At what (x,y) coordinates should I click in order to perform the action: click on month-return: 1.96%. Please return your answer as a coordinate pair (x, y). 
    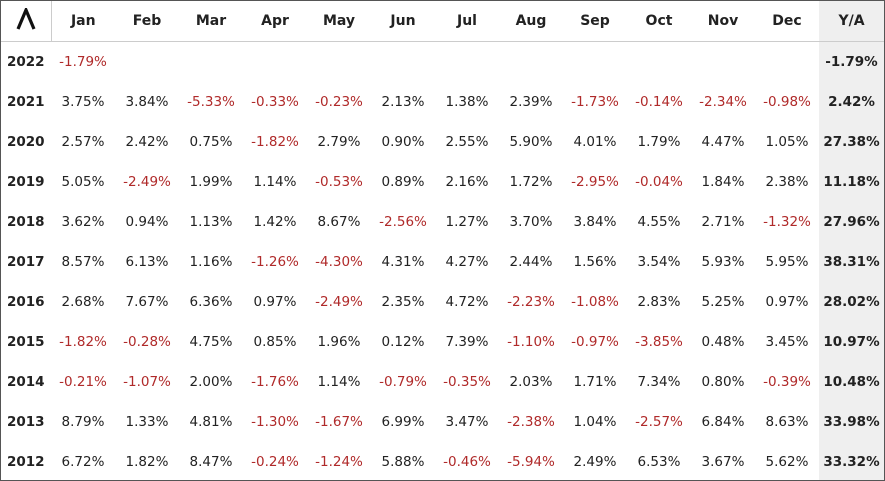
    Looking at the image, I should click on (339, 342).